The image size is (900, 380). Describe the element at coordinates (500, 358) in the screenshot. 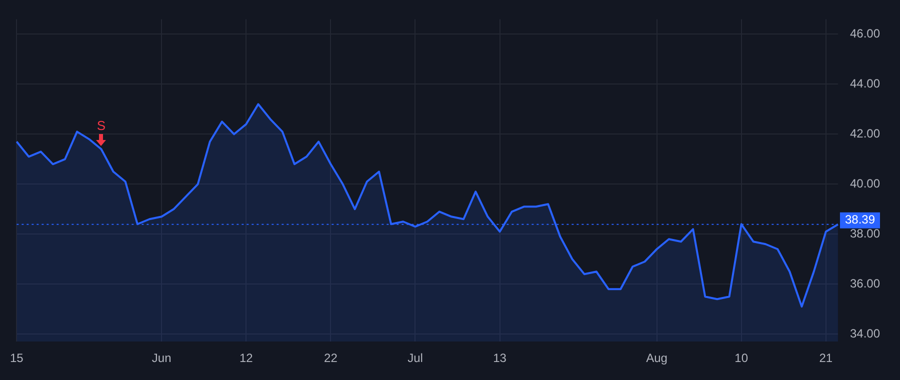

I see `x-tick-label: 13` at that location.